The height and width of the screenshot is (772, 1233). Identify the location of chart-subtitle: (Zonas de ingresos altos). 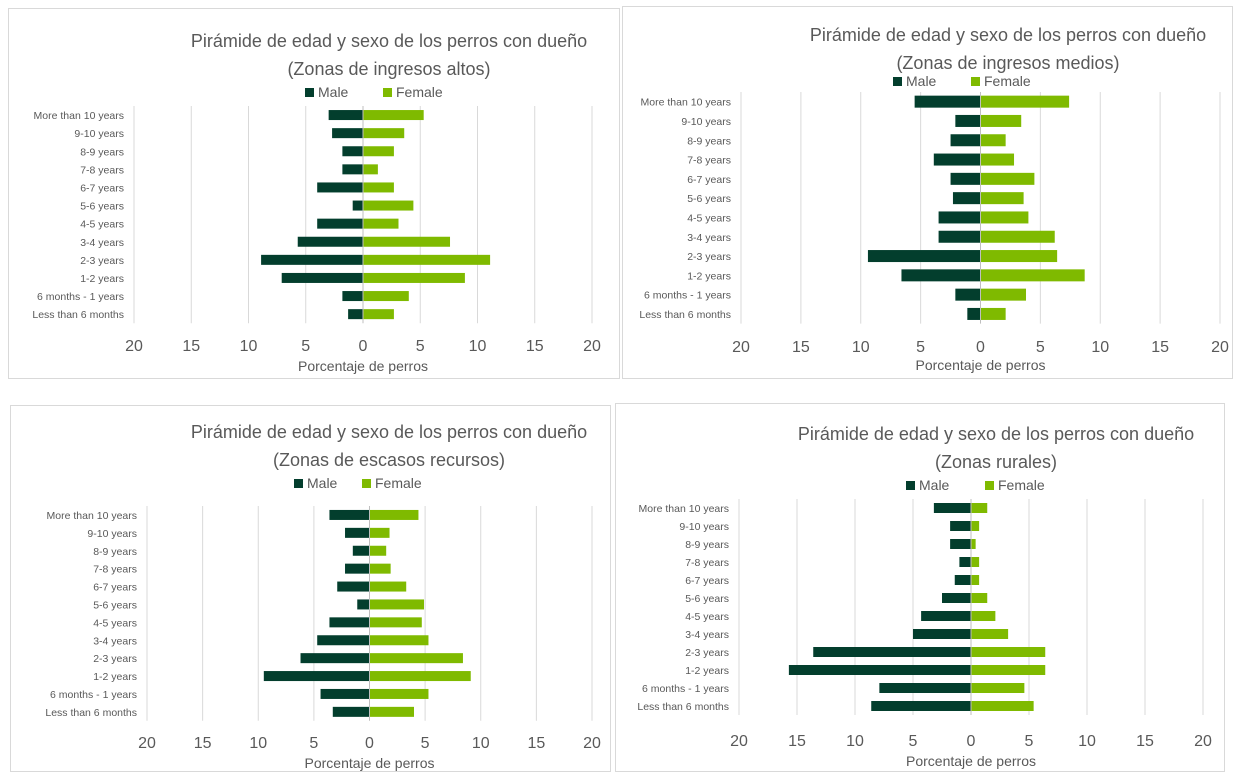
(388, 69).